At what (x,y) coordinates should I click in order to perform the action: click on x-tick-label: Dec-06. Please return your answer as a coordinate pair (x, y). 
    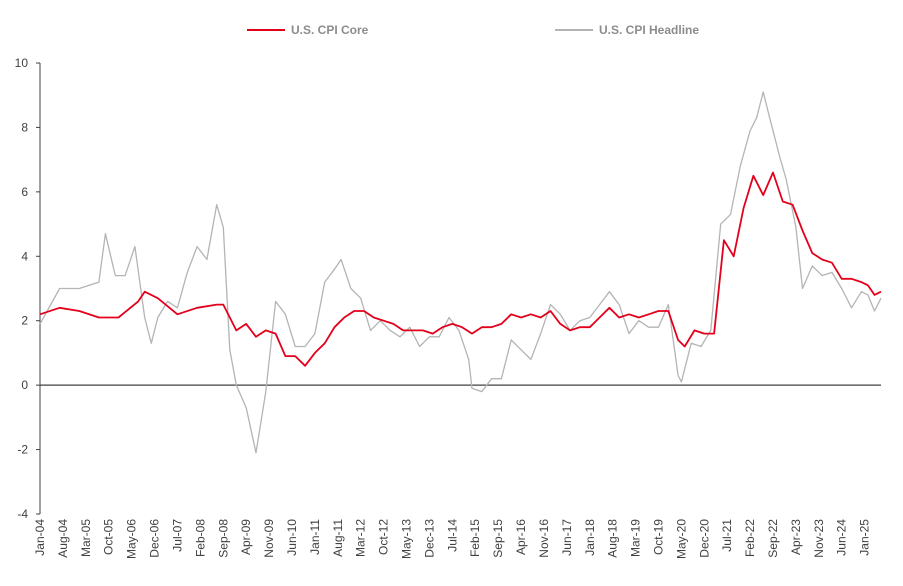
    Looking at the image, I should click on (155, 538).